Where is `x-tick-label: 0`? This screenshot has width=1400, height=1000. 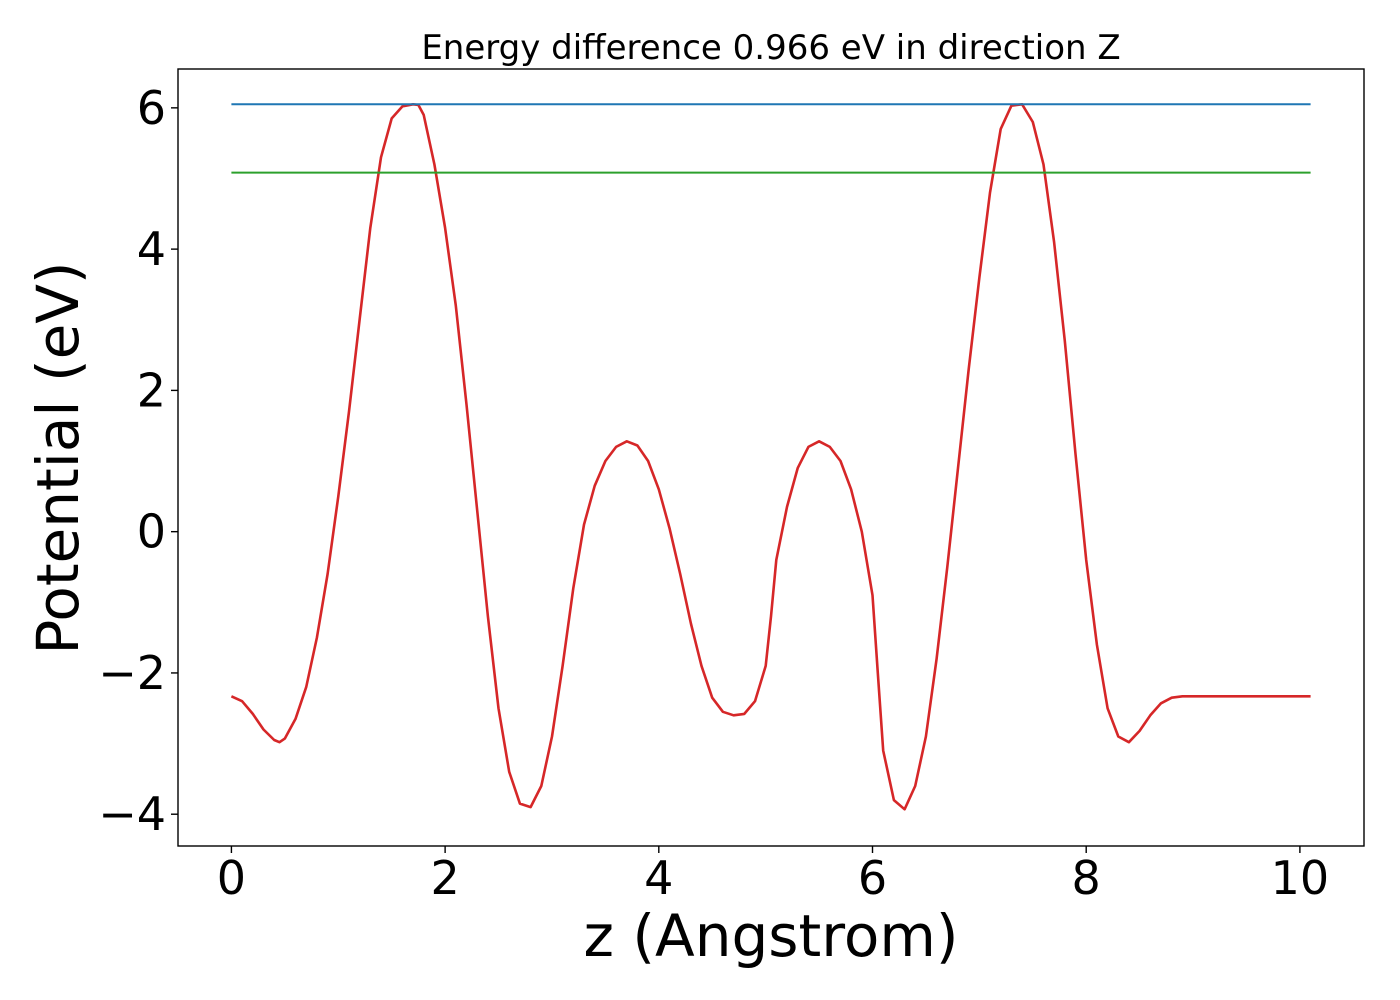
x-tick-label: 0 is located at coordinates (231, 878).